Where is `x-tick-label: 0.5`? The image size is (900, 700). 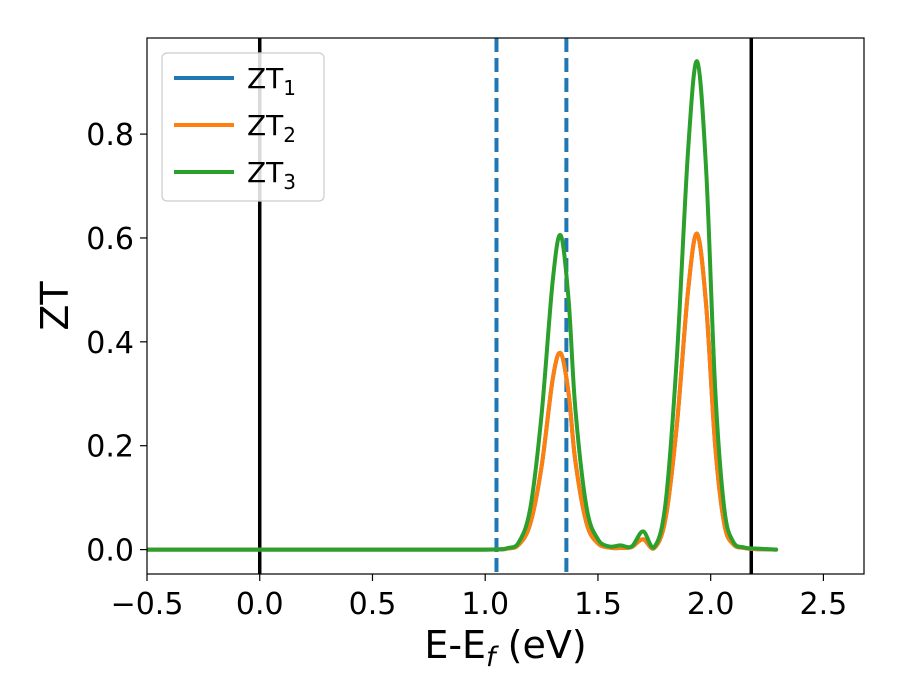 x-tick-label: 0.5 is located at coordinates (373, 604).